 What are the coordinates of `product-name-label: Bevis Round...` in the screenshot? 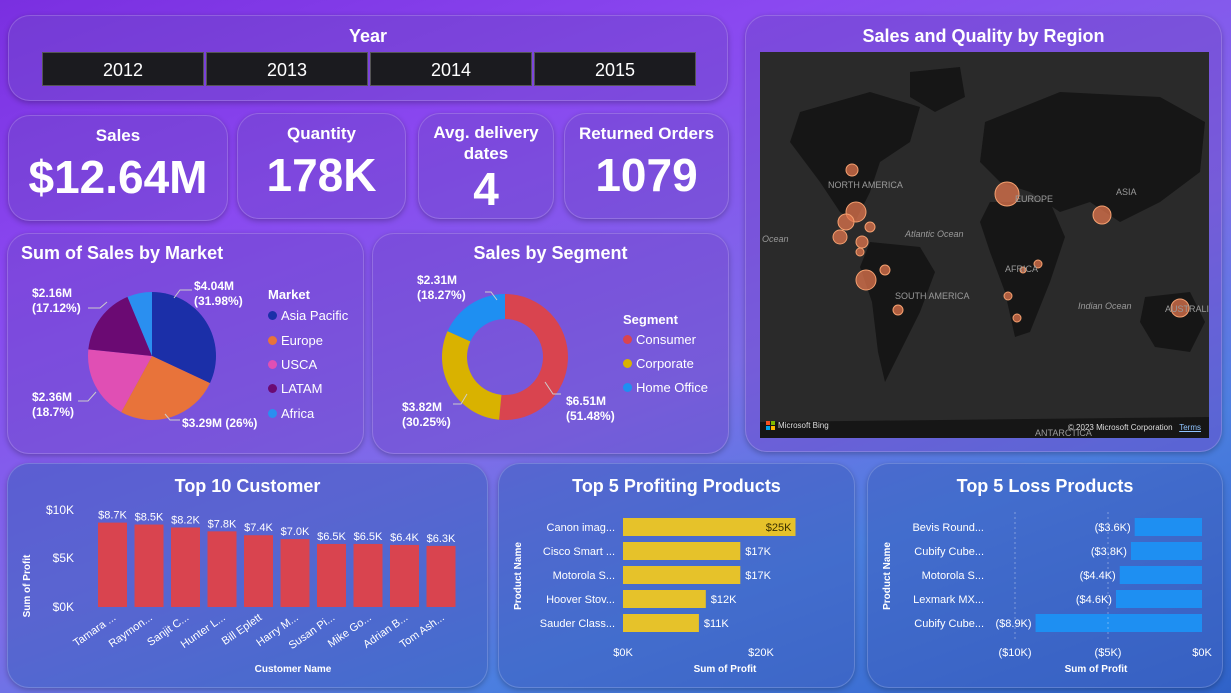 It's located at (948, 528).